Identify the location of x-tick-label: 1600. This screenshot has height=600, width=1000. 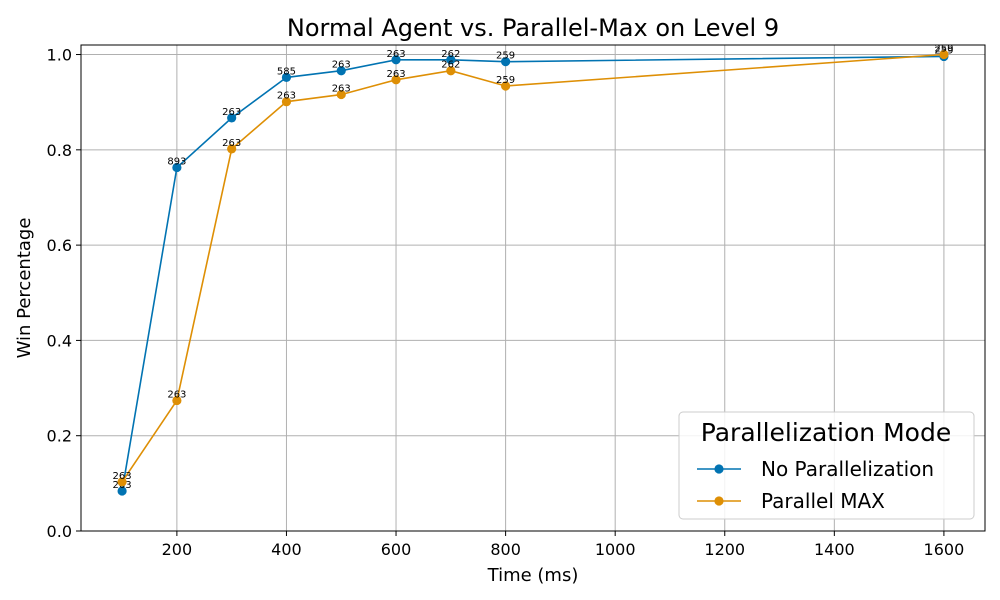
(944, 549).